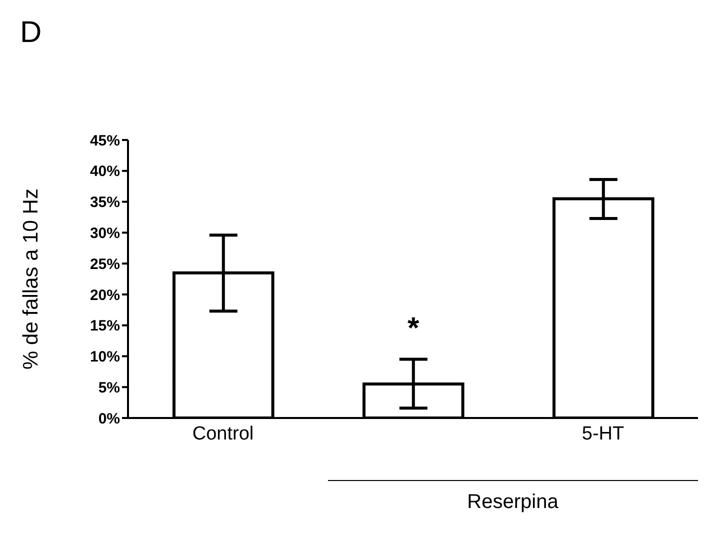 The image size is (718, 558). What do you see at coordinates (105, 233) in the screenshot?
I see `y-tick-label: 30%` at bounding box center [105, 233].